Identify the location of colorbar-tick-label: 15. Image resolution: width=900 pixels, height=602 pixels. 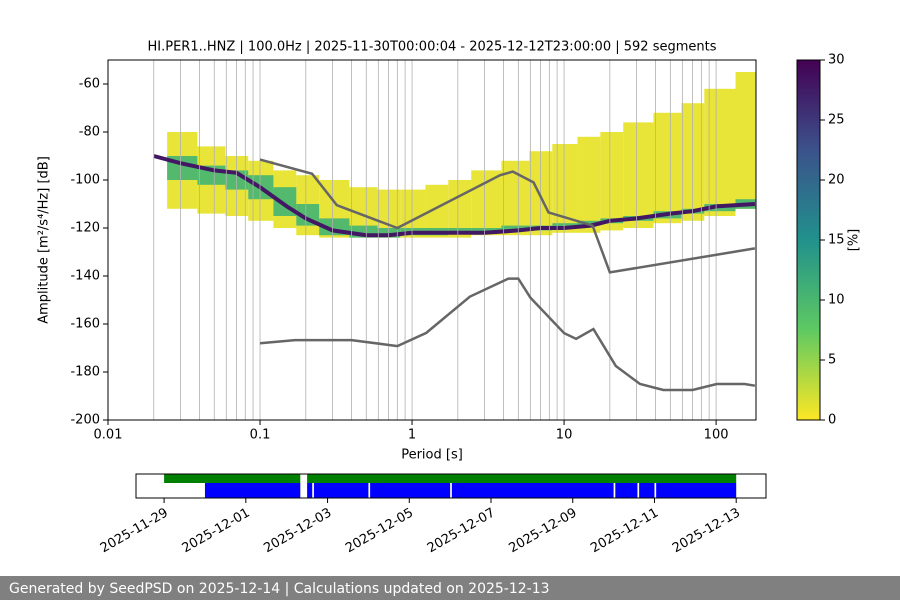
(836, 240).